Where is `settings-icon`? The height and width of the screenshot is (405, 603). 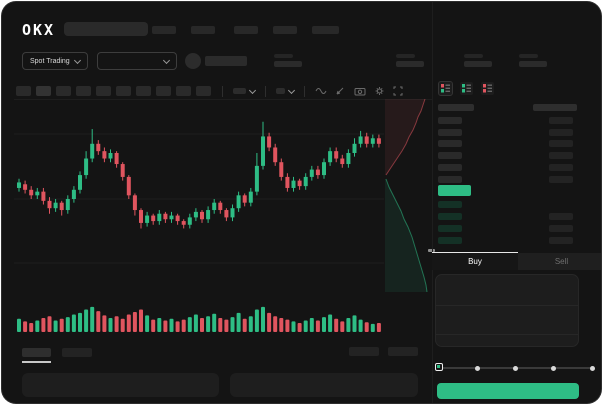 settings-icon is located at coordinates (379, 91).